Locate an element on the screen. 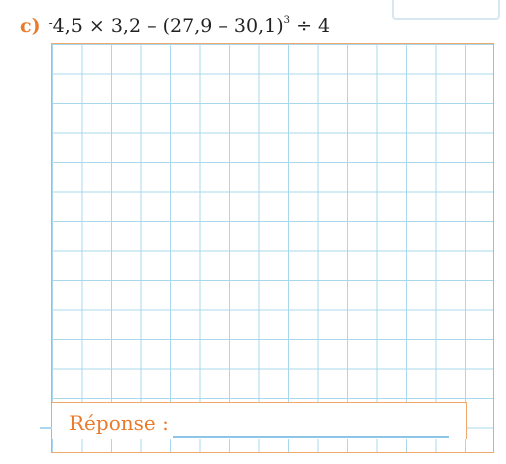  exercise-statement: c) -4,5 × 3,2 – (27,9 – 30,1)3 ÷ 4 is located at coordinates (175, 24).